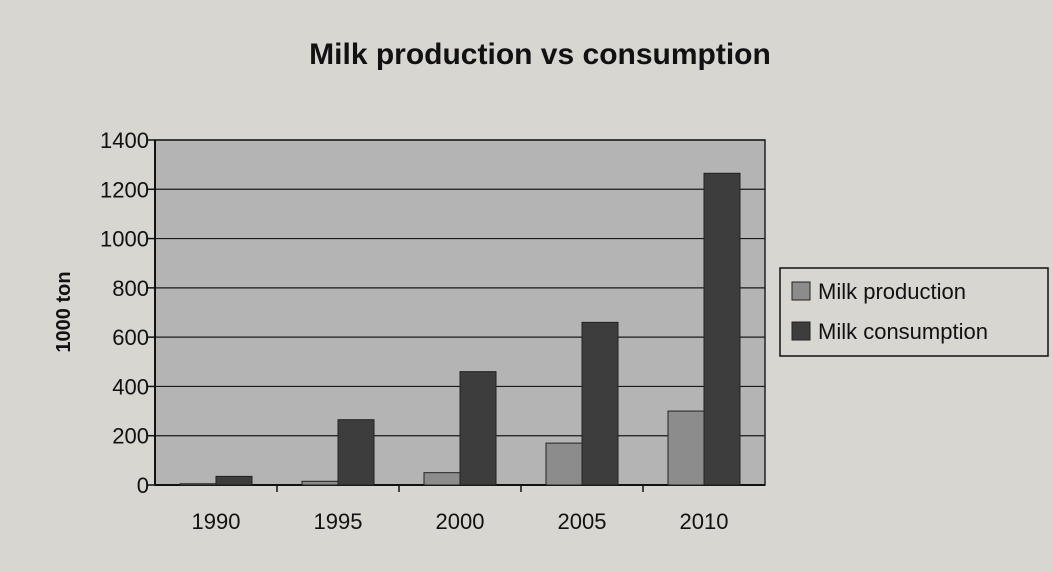 The width and height of the screenshot is (1053, 572). I want to click on x-tick-label: 2000, so click(460, 521).